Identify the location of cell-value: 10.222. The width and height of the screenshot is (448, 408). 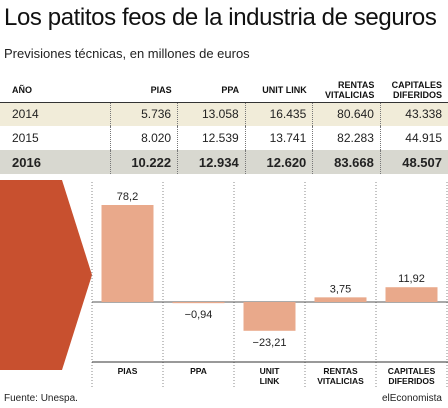
(143, 162).